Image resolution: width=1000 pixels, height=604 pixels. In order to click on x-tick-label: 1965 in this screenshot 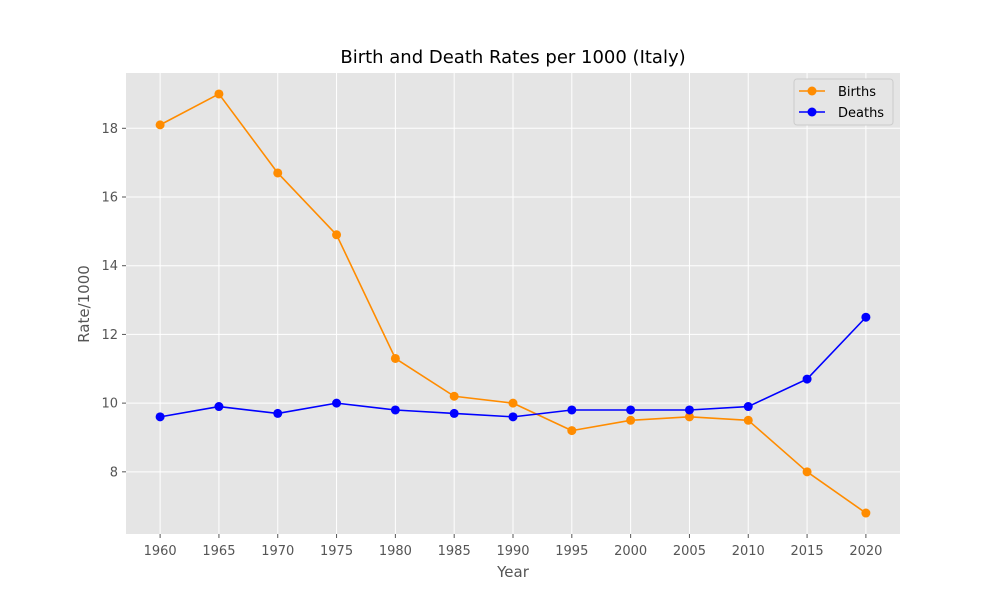, I will do `click(218, 551)`.